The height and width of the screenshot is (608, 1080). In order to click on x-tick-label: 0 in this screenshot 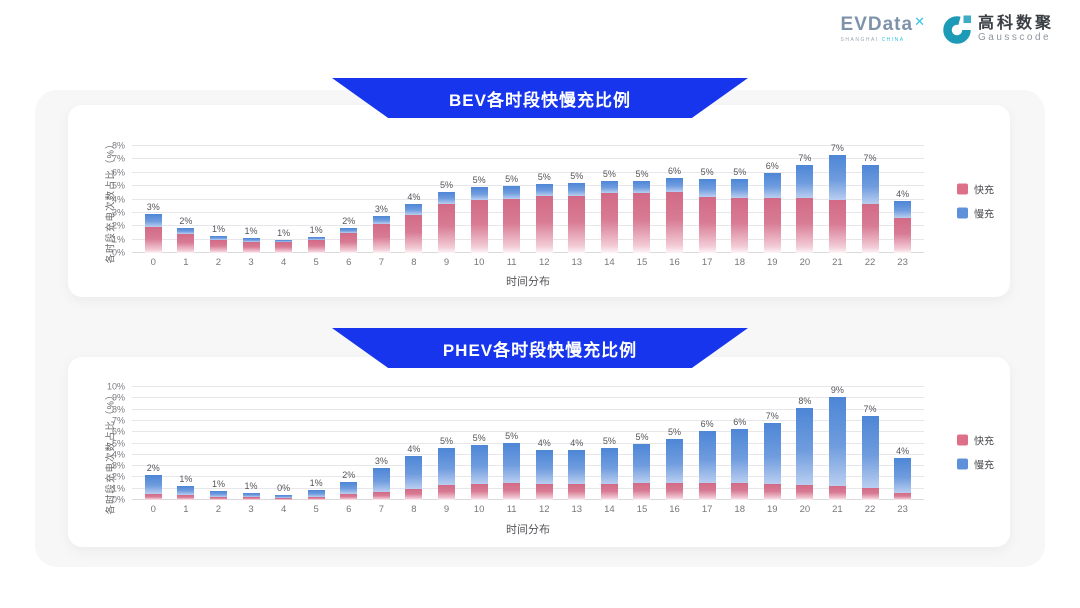, I will do `click(153, 262)`.